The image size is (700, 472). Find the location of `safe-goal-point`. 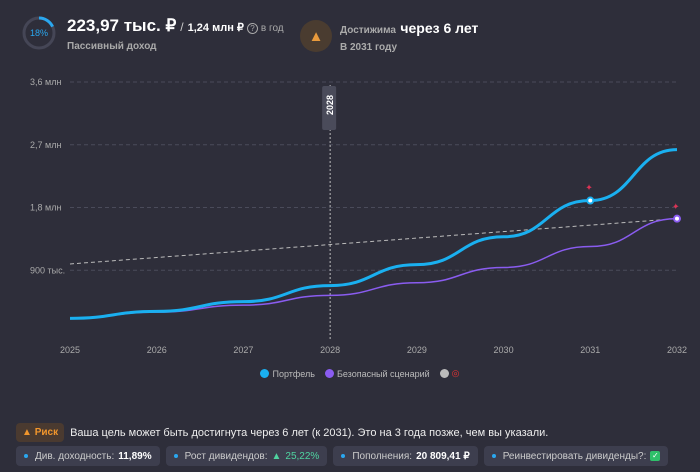

safe-goal-point is located at coordinates (677, 218).